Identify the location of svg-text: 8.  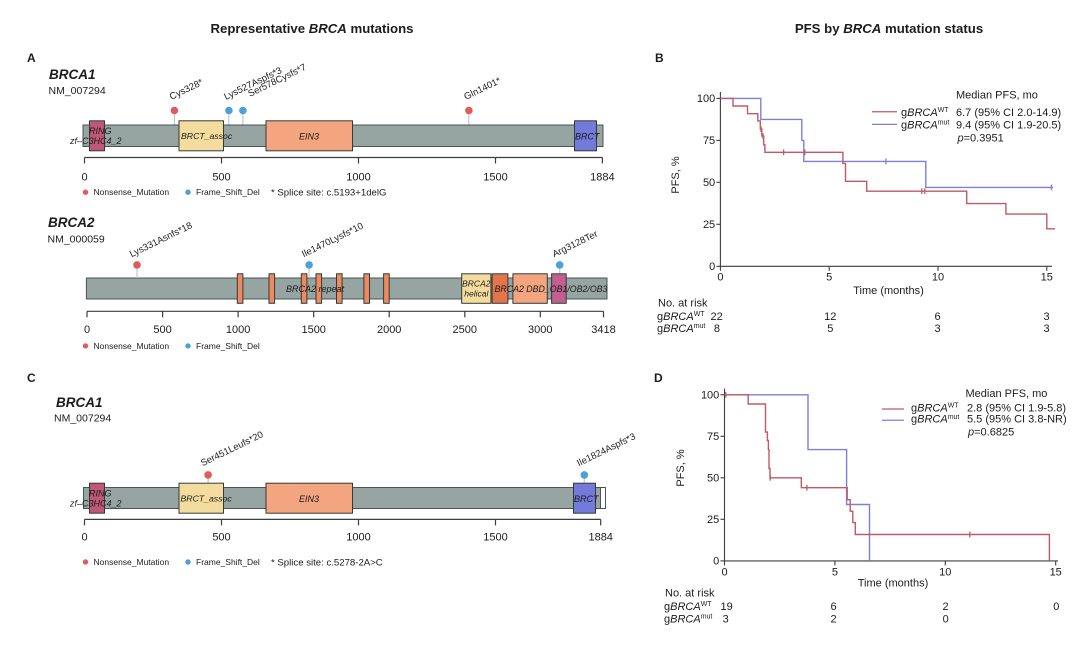
(717, 329).